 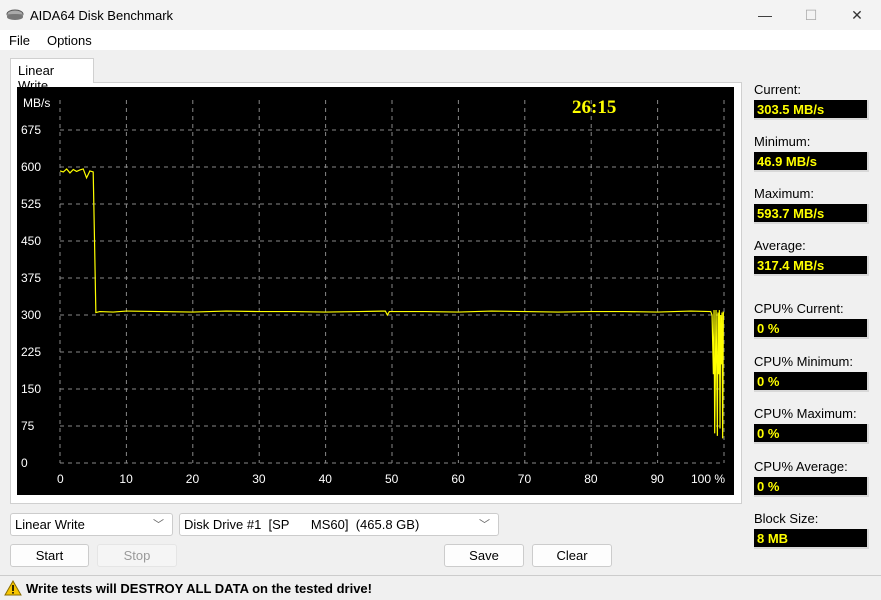 I want to click on stat-value: 8 MB, so click(x=811, y=539).